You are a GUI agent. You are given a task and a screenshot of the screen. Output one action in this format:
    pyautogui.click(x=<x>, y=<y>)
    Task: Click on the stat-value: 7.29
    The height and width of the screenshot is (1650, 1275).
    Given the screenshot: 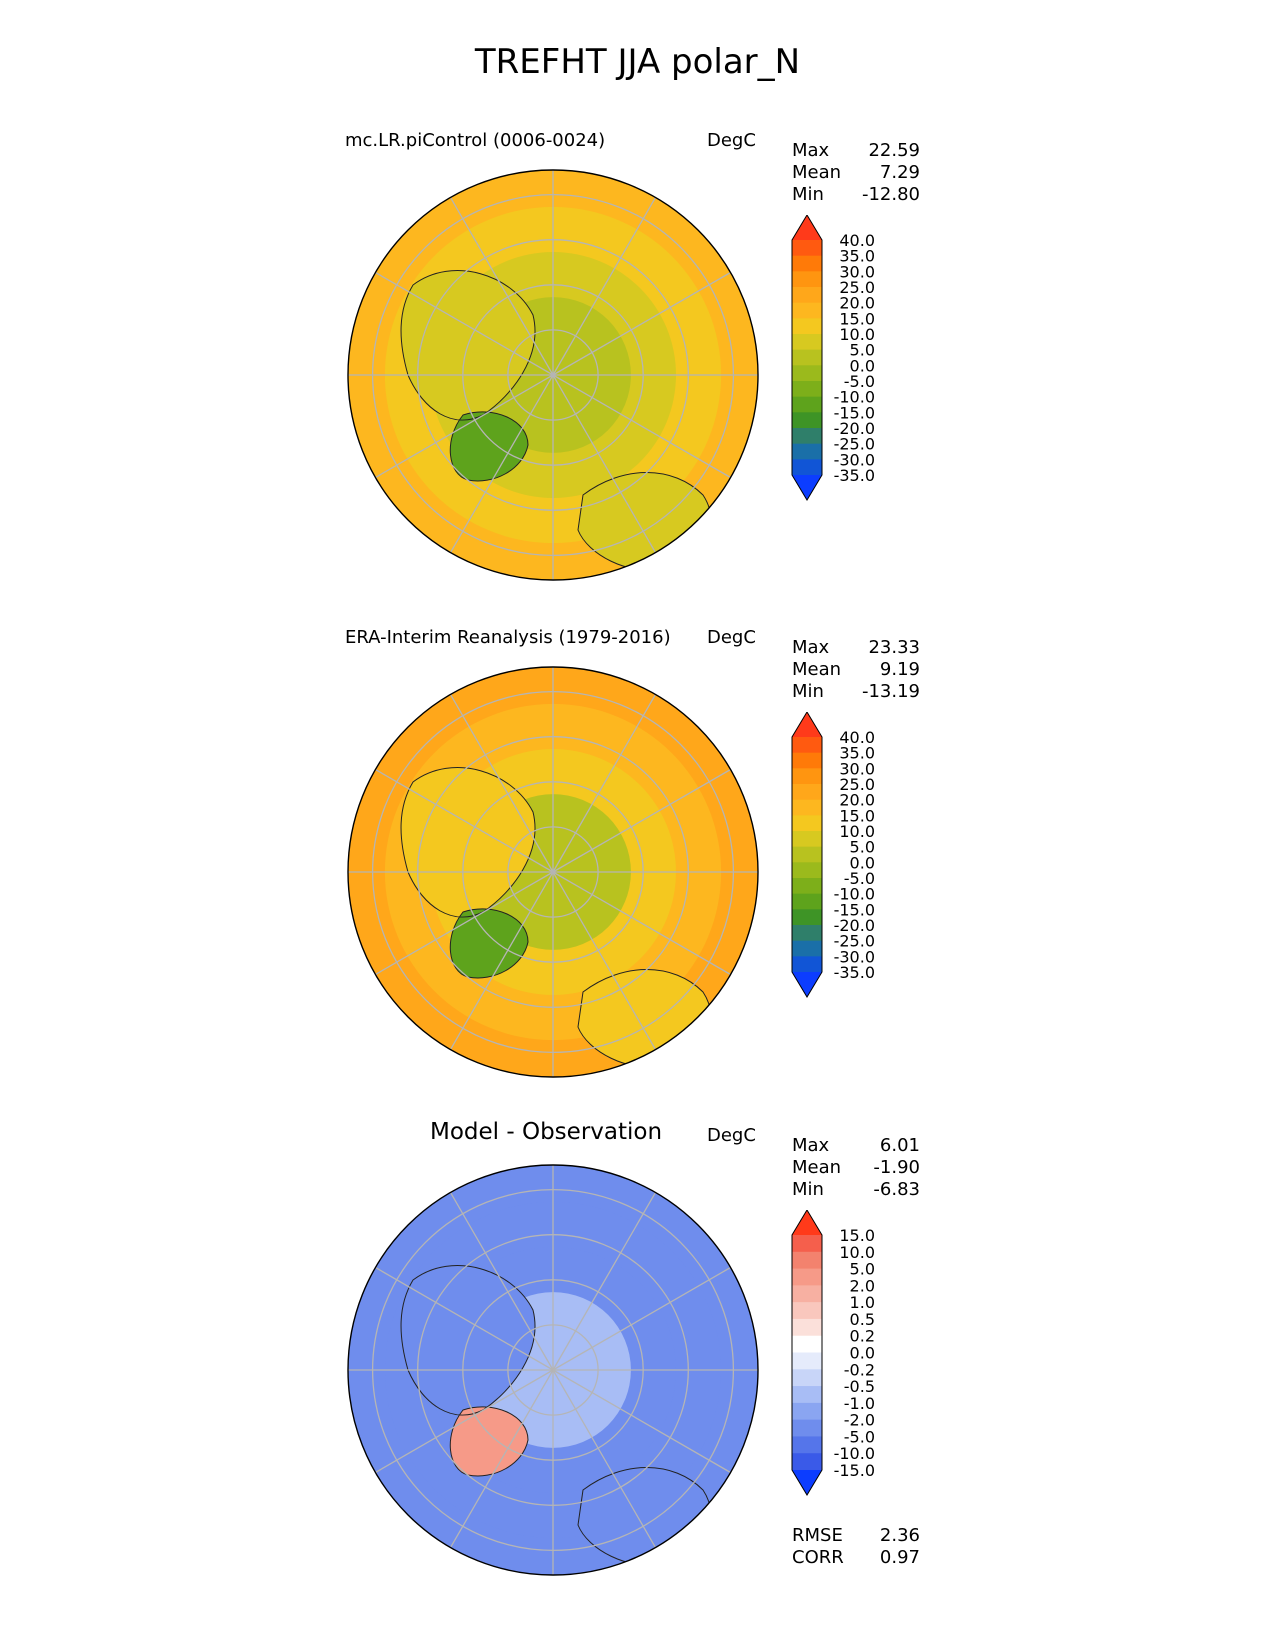 What is the action you would take?
    pyautogui.click(x=899, y=172)
    